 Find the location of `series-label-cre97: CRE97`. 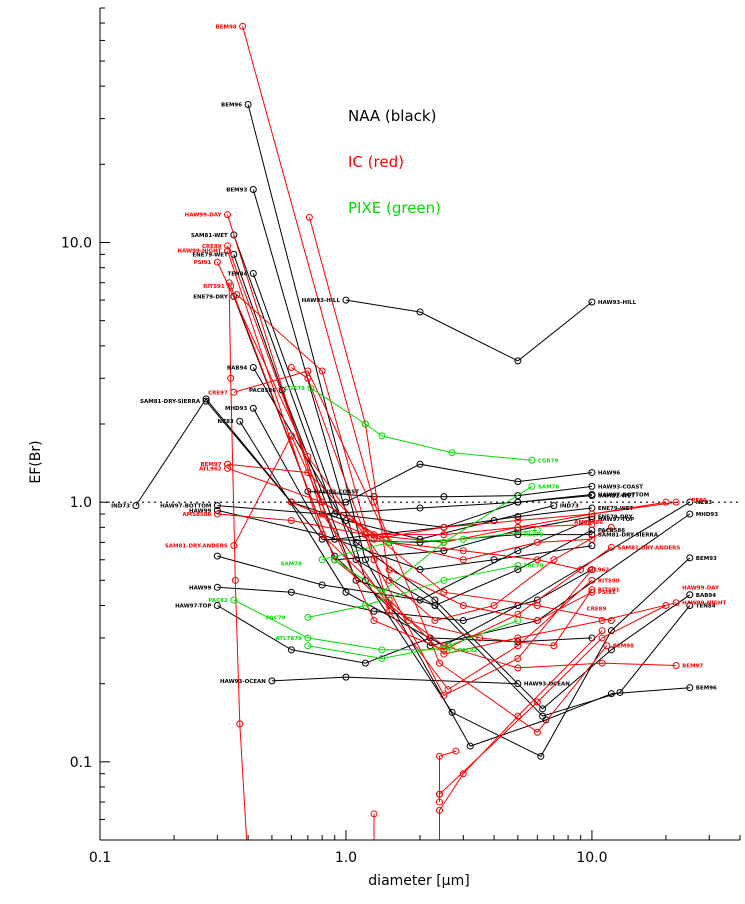

series-label-cre97: CRE97 is located at coordinates (218, 393).